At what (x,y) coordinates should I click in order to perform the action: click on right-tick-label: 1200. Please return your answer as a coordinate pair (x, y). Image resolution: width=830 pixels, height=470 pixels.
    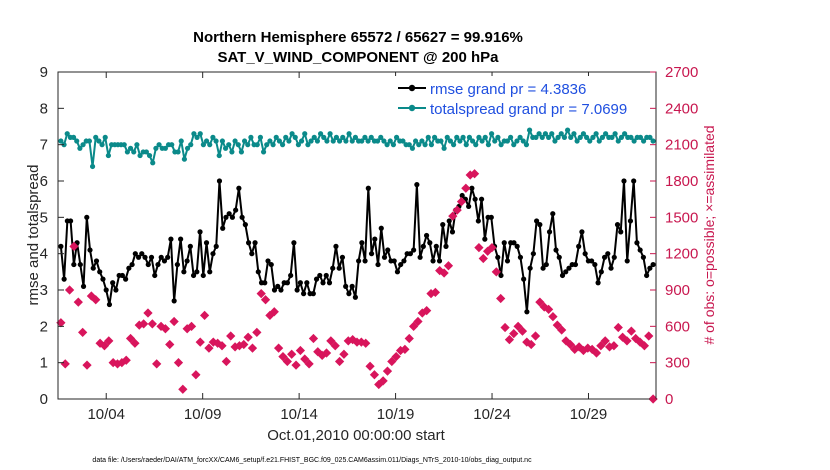
    Looking at the image, I should click on (681, 254).